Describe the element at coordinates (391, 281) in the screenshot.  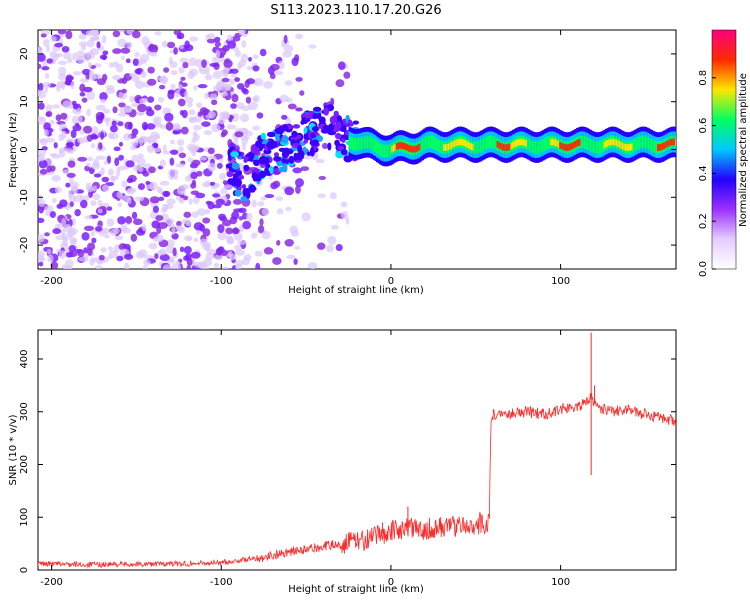
I see `spectrogram-xtick-label: 0` at that location.